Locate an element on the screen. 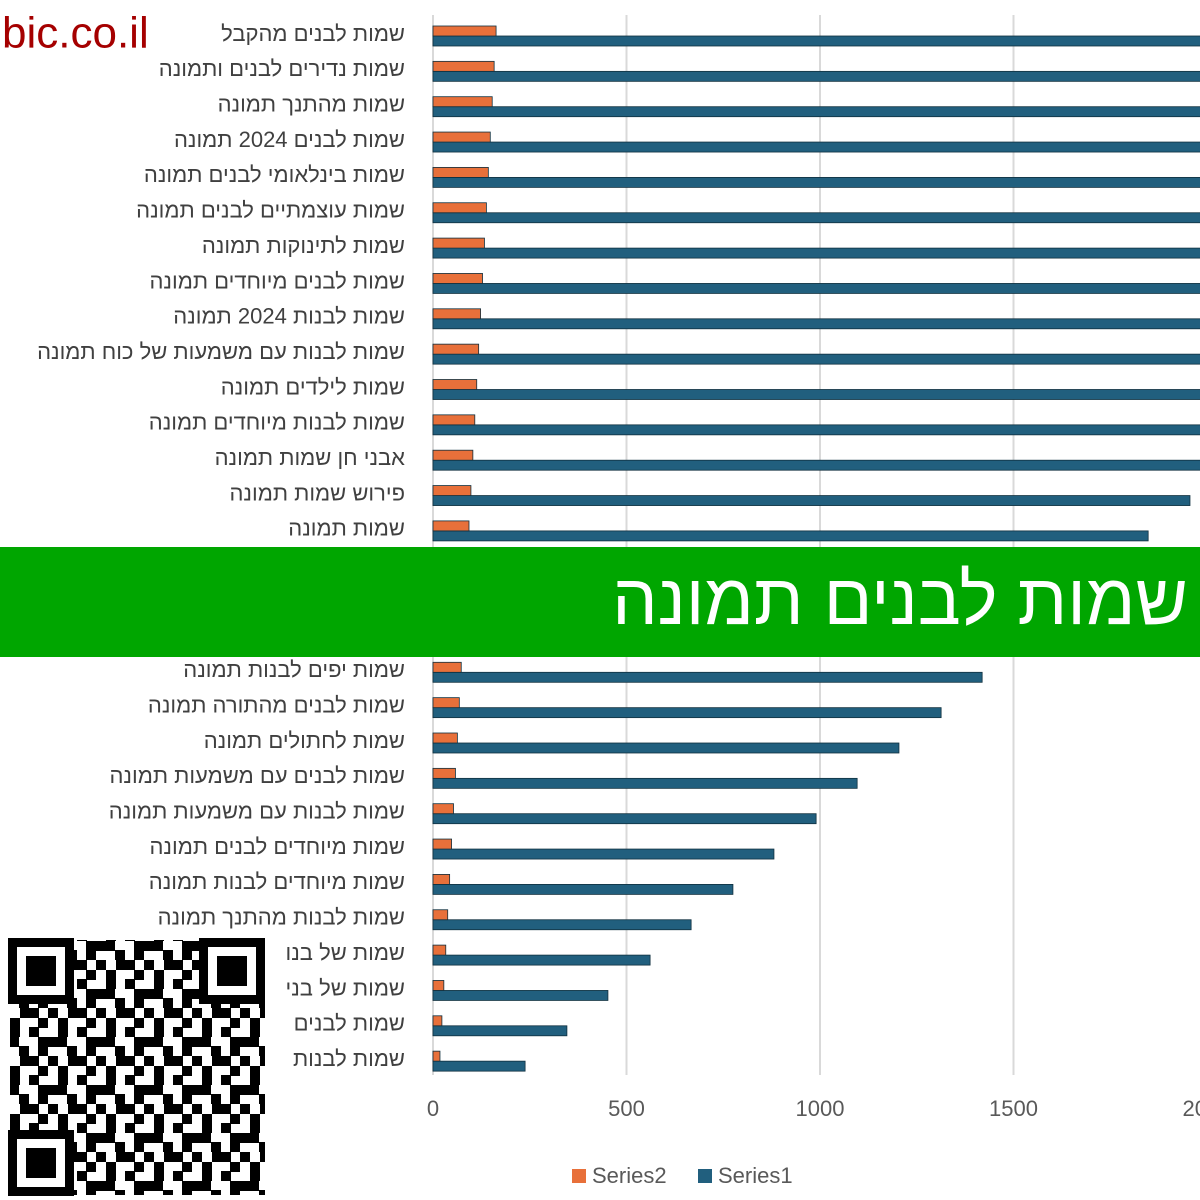 This screenshot has width=1200, height=1200. y-tick-label: שמות לבנים מהתורה תמונה is located at coordinates (276, 704).